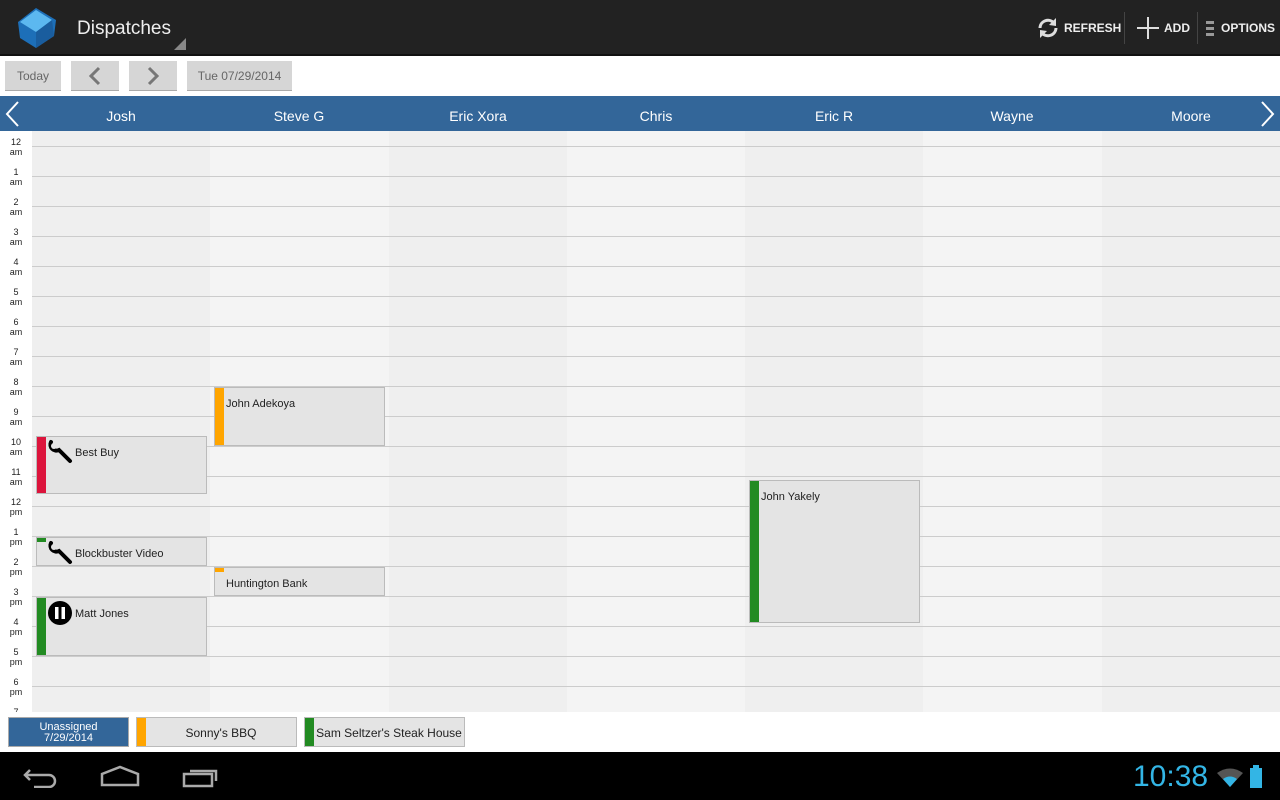 The height and width of the screenshot is (800, 1280). I want to click on refresh-button: REFRESH, so click(1078, 28).